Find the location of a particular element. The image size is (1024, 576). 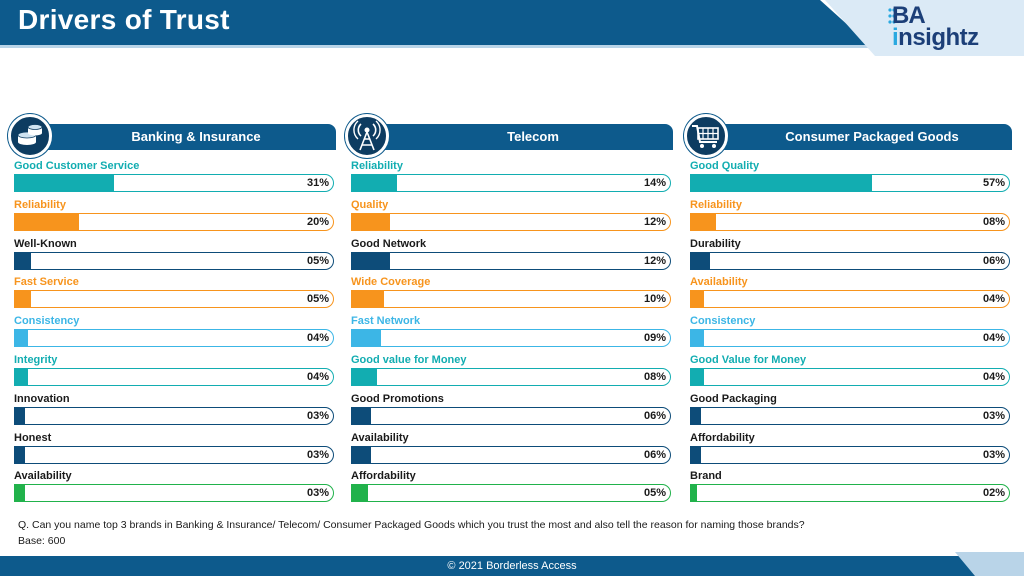

header-shadow is located at coordinates (440, 45).